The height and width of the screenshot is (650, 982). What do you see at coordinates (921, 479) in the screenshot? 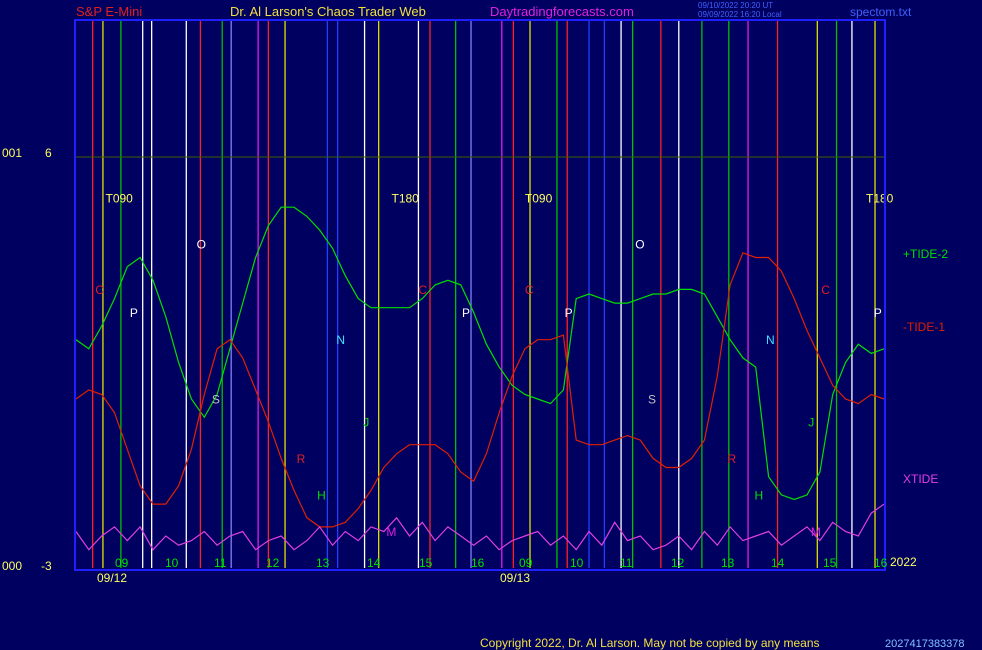
I see `legend-xtide: XTIDE` at bounding box center [921, 479].